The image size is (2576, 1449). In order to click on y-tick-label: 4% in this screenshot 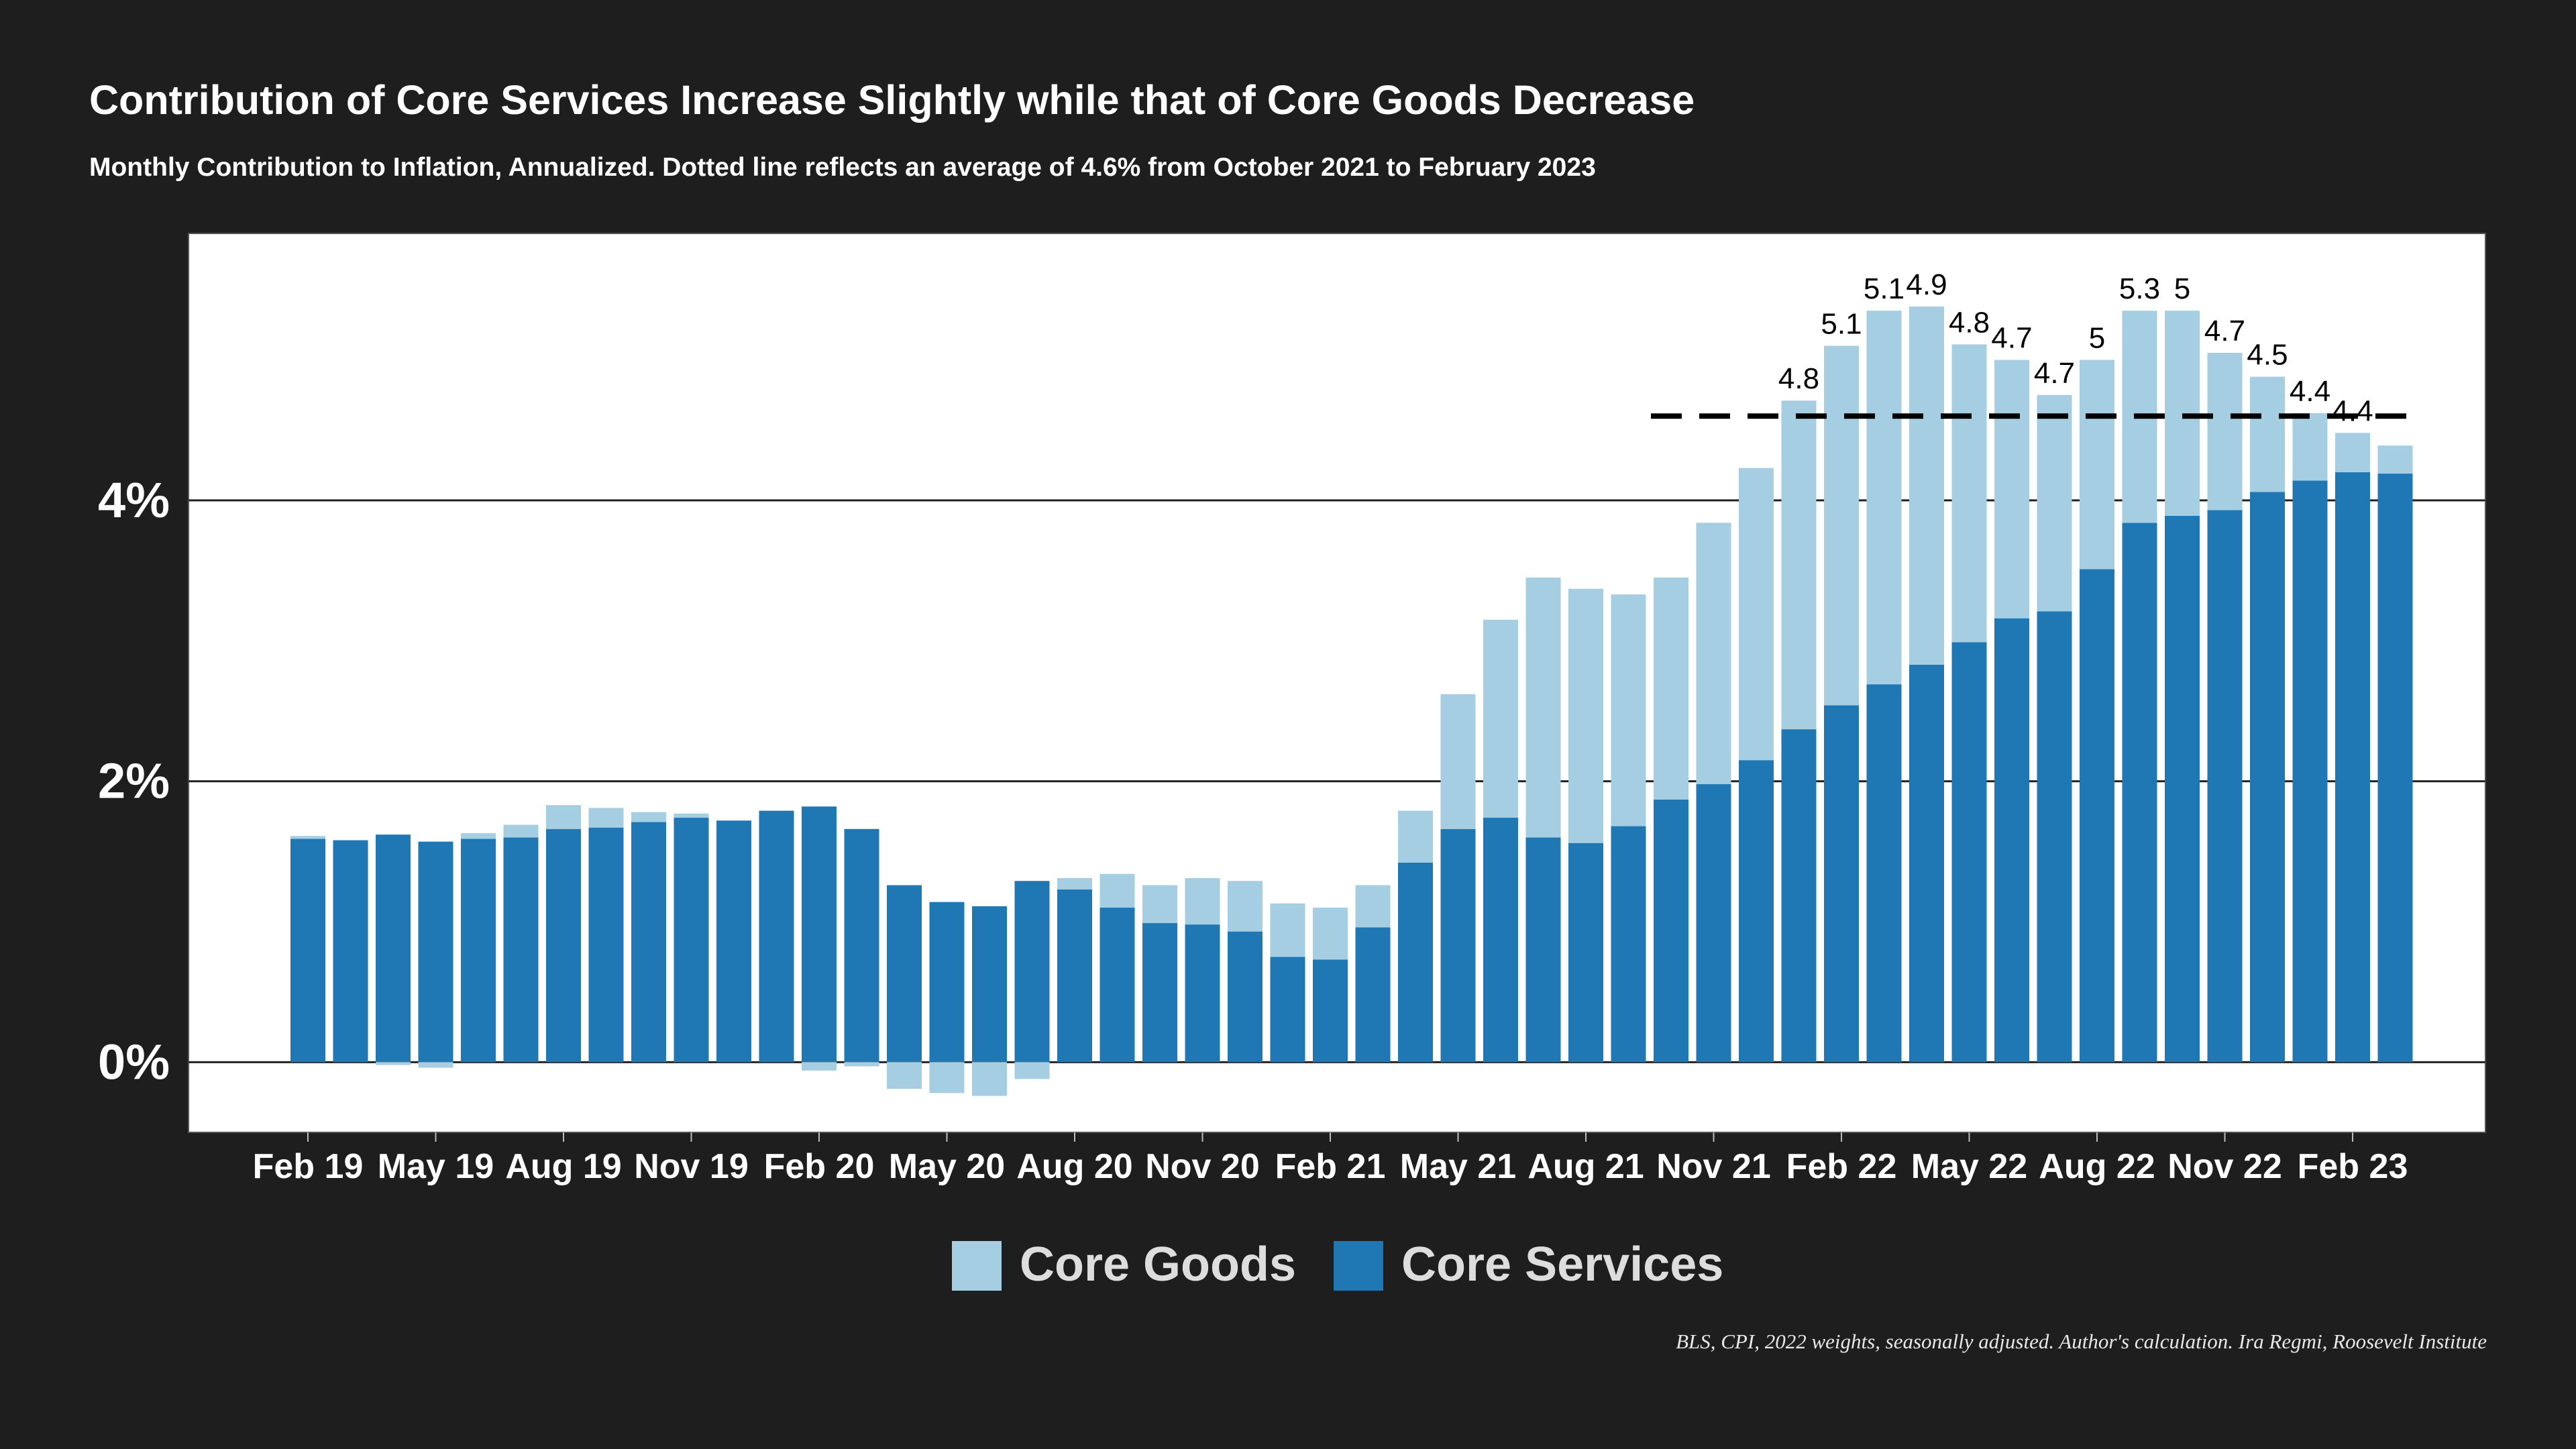, I will do `click(134, 500)`.